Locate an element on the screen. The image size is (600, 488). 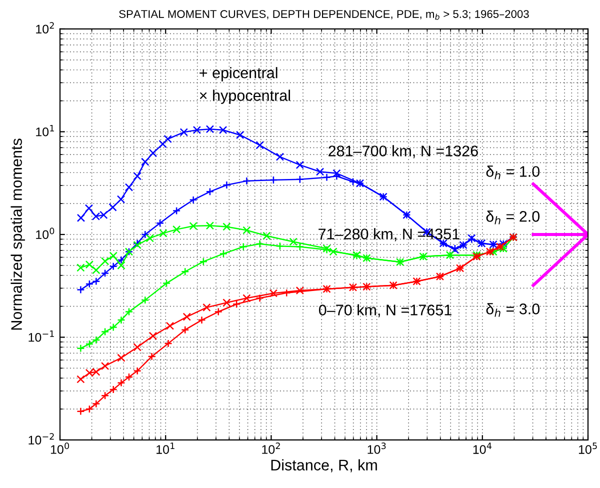
x-axis-title: Distance, R, km is located at coordinates (324, 465).